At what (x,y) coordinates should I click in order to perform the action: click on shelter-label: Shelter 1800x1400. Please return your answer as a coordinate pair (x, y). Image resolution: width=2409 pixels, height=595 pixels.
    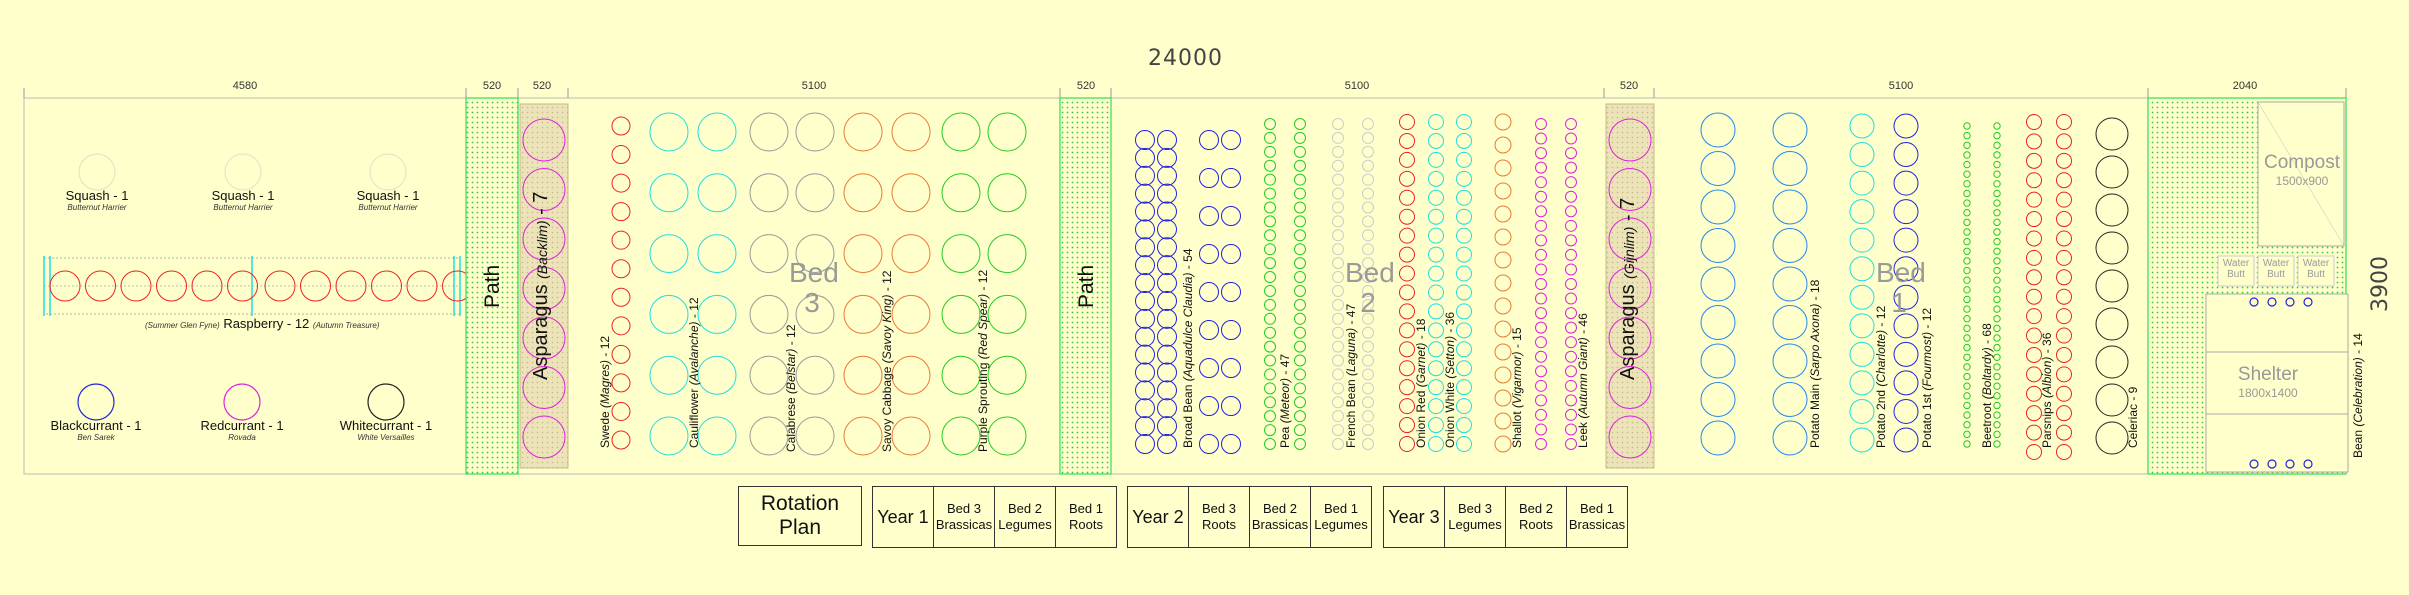
    Looking at the image, I should click on (2268, 382).